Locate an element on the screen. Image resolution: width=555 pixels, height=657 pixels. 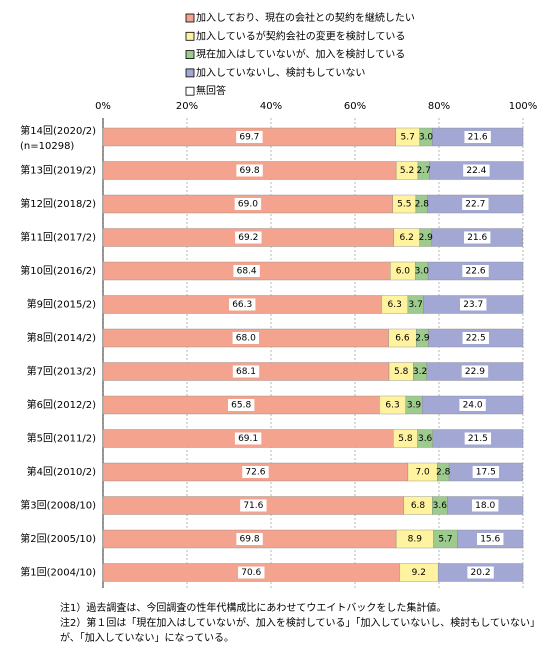
value-label: 7.0 is located at coordinates (422, 473).